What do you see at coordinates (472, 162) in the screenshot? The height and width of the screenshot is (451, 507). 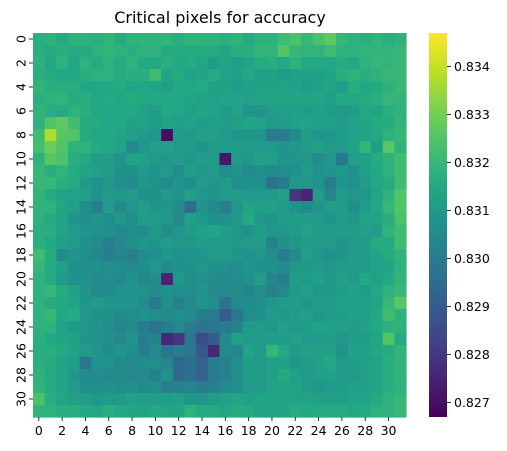 I see `colorbar-tick-label: 0.832` at bounding box center [472, 162].